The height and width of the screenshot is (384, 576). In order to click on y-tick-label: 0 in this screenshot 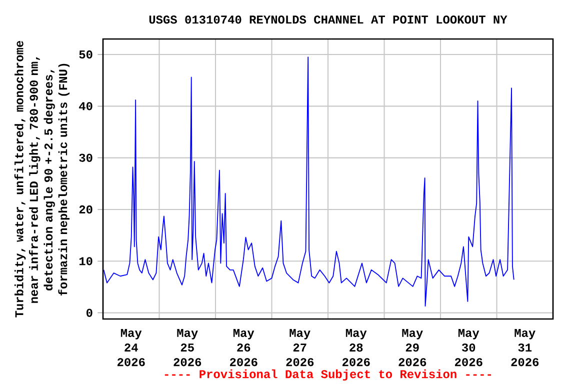, I will do `click(89, 312)`.